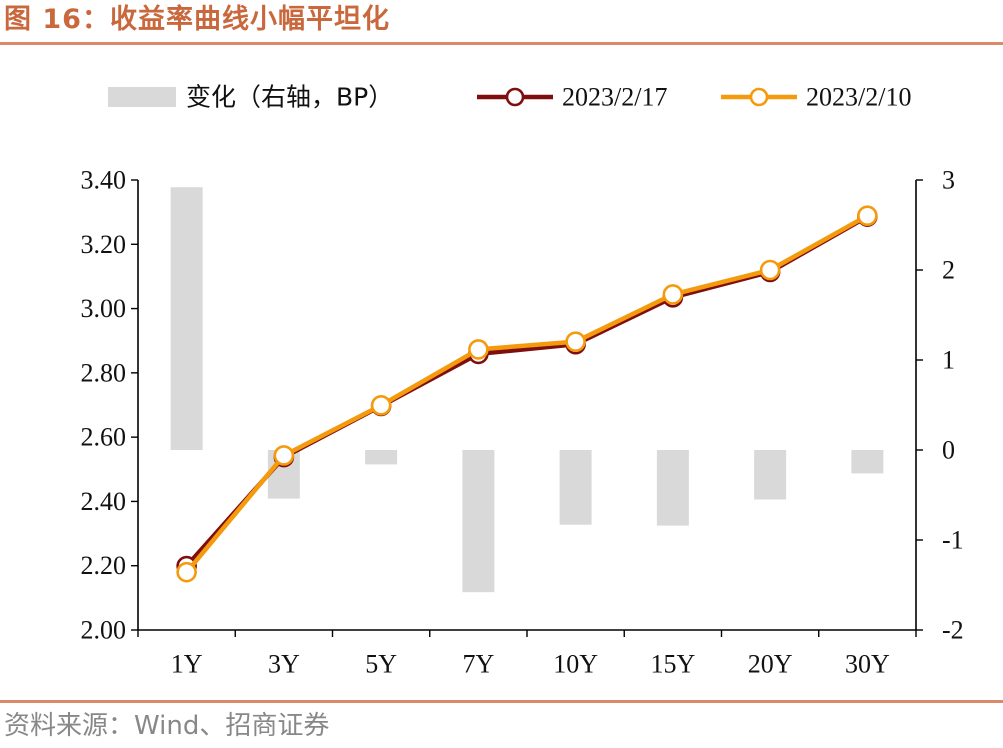  What do you see at coordinates (187, 664) in the screenshot?
I see `x-tick-label-1y: 1Y` at bounding box center [187, 664].